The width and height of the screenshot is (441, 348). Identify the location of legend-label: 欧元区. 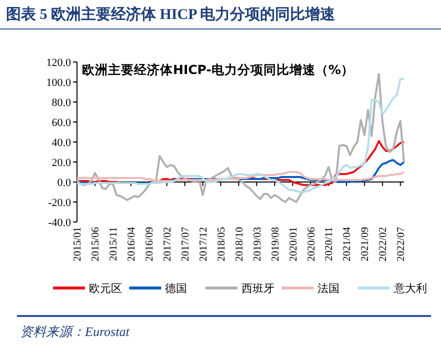
(105, 288).